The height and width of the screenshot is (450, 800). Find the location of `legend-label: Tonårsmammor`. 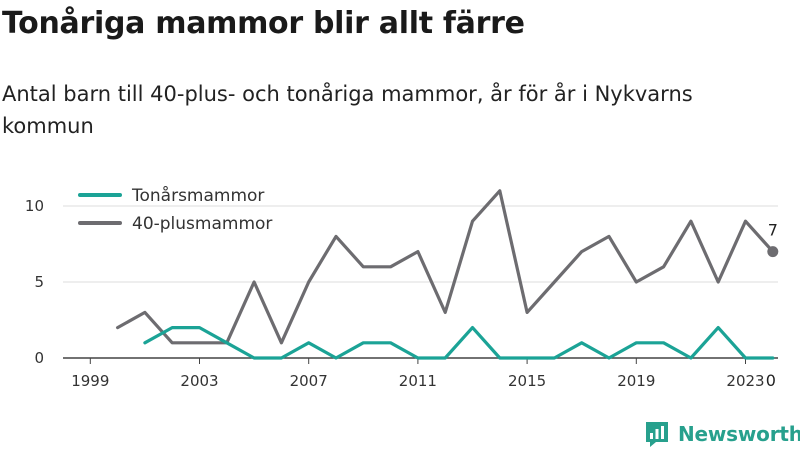

legend-label: Tonårsmammor is located at coordinates (197, 195).